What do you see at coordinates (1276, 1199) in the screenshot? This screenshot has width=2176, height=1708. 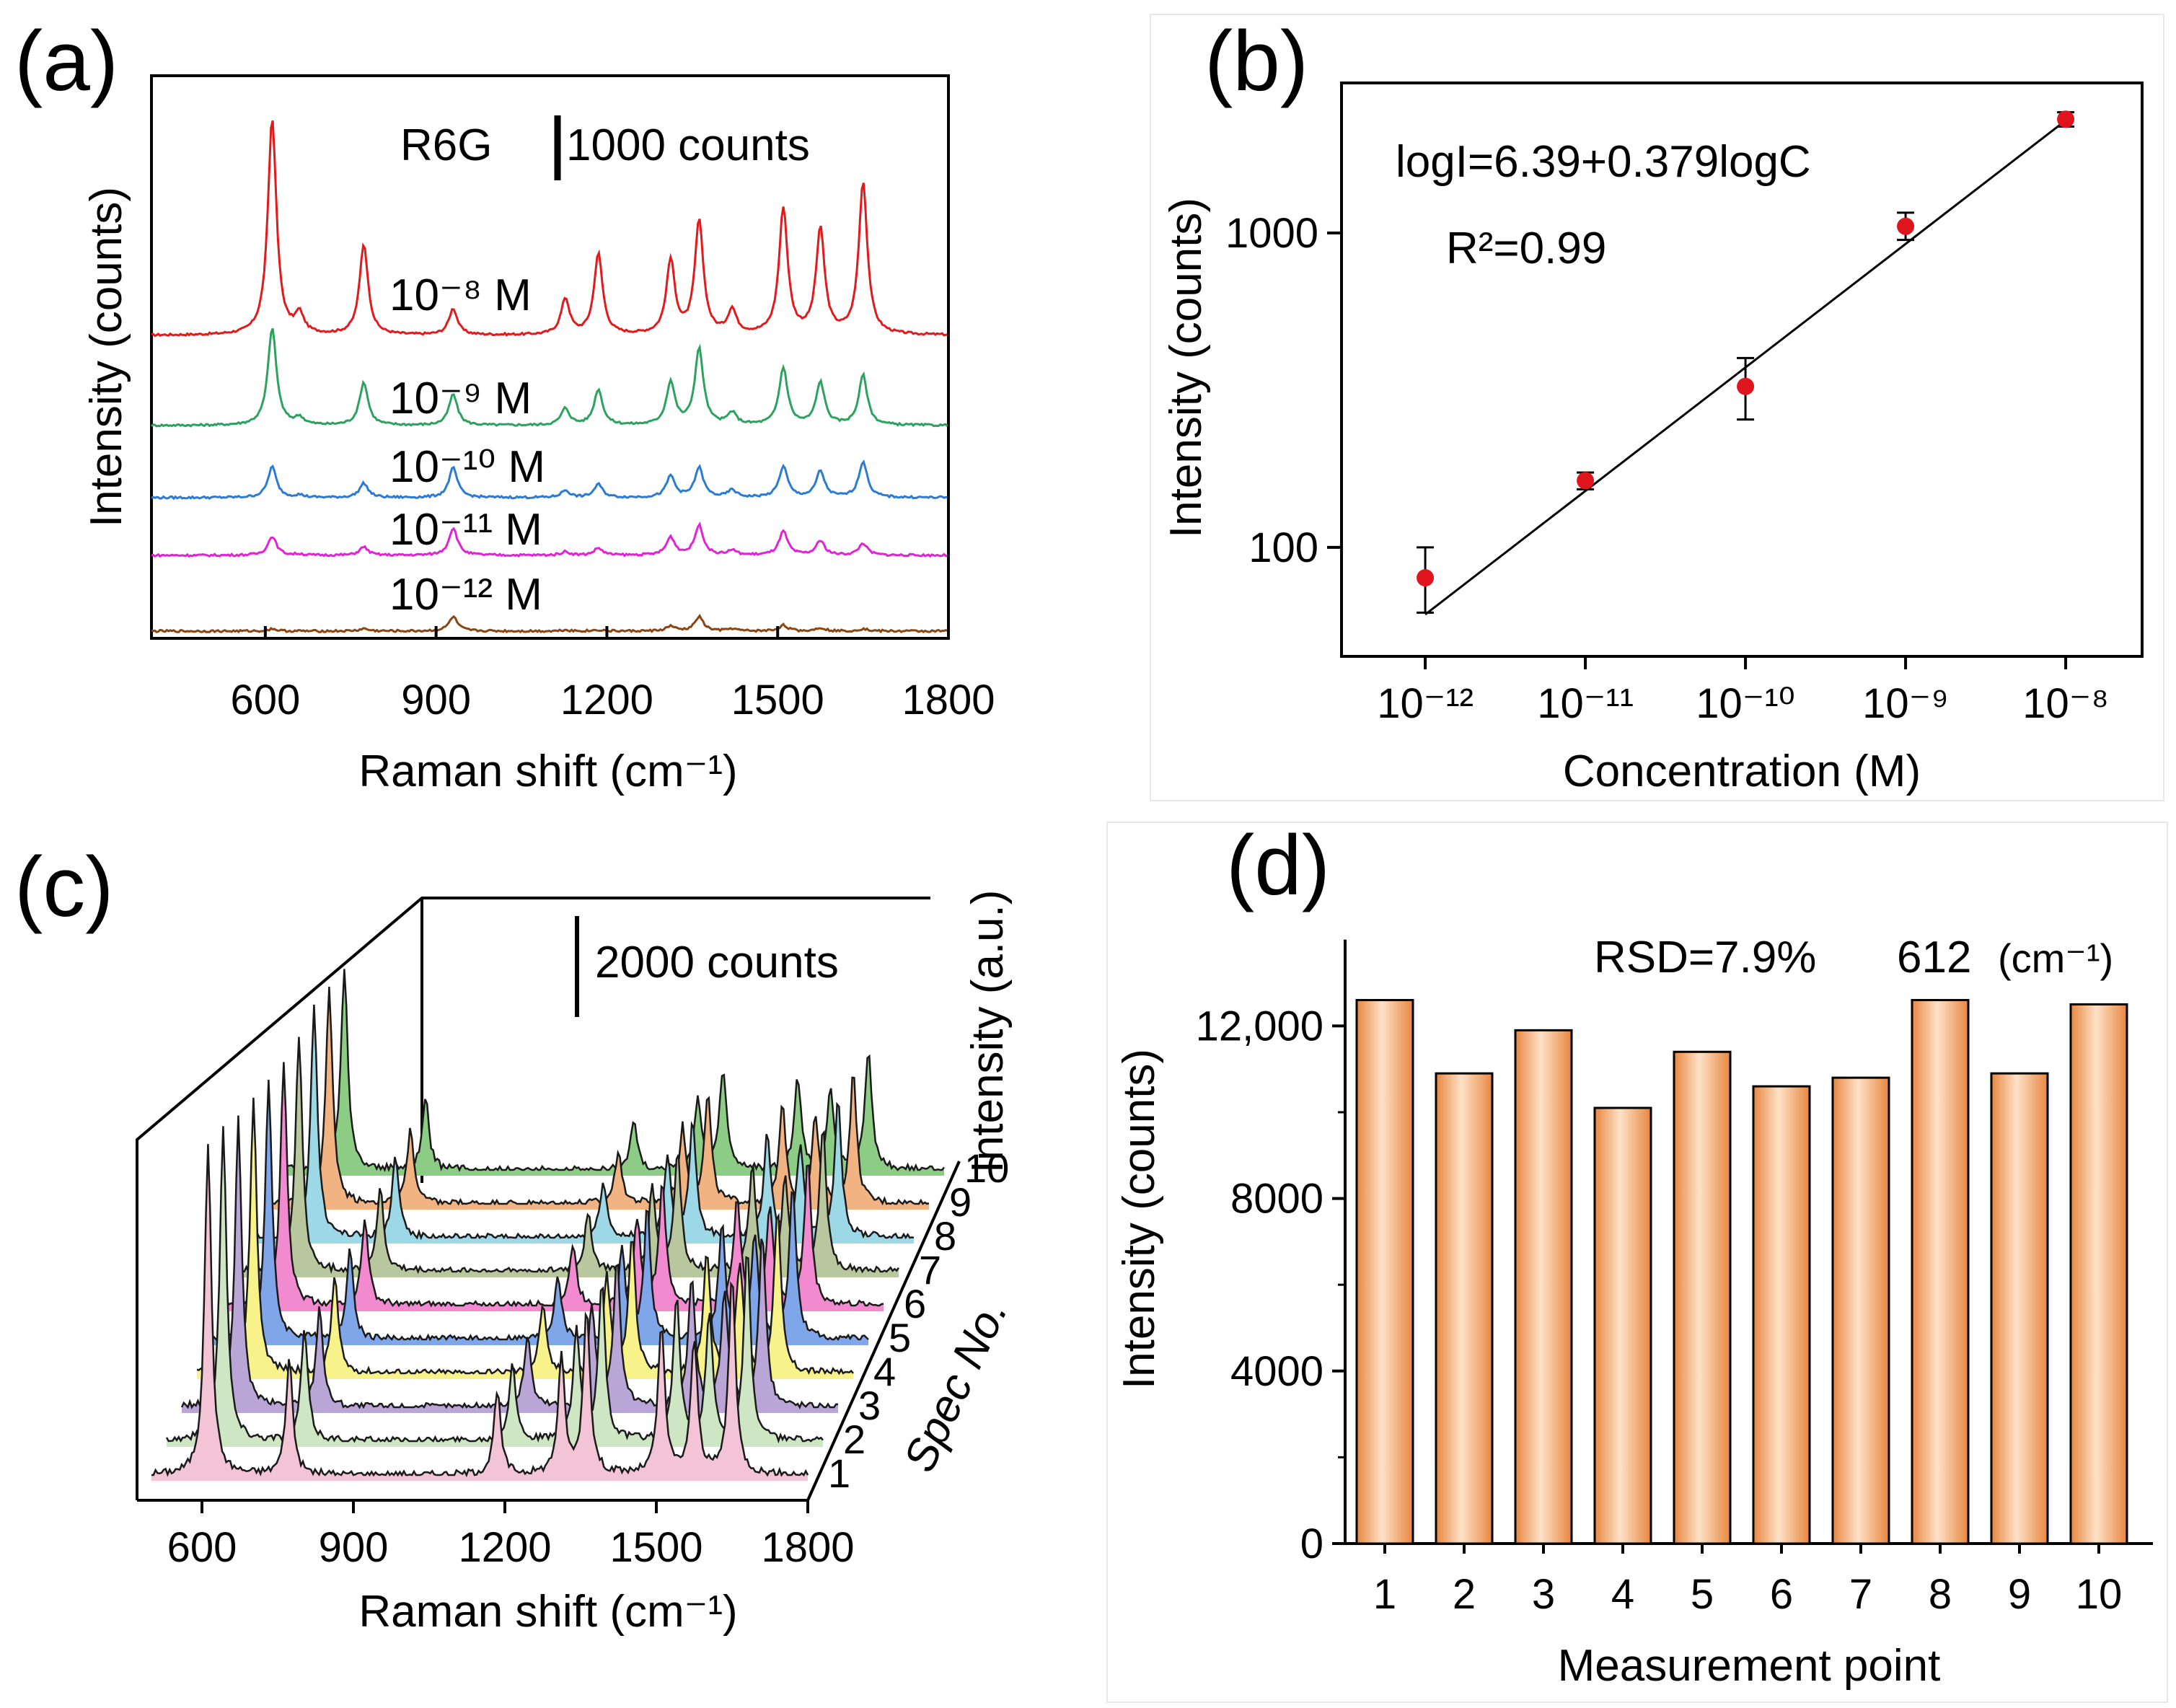 I see `panel-d-ytick-label-2: 8000` at bounding box center [1276, 1199].